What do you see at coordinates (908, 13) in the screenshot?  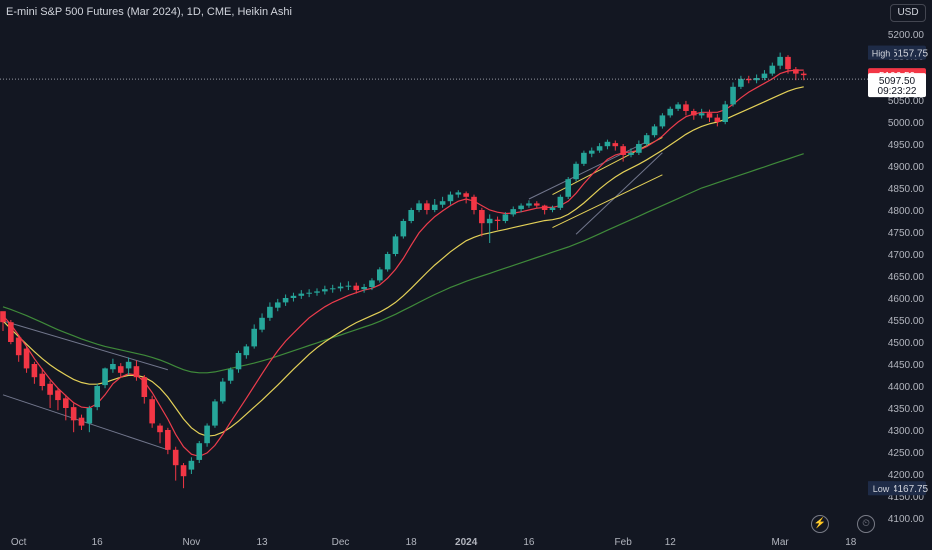 I see `currency-selector: USD` at bounding box center [908, 13].